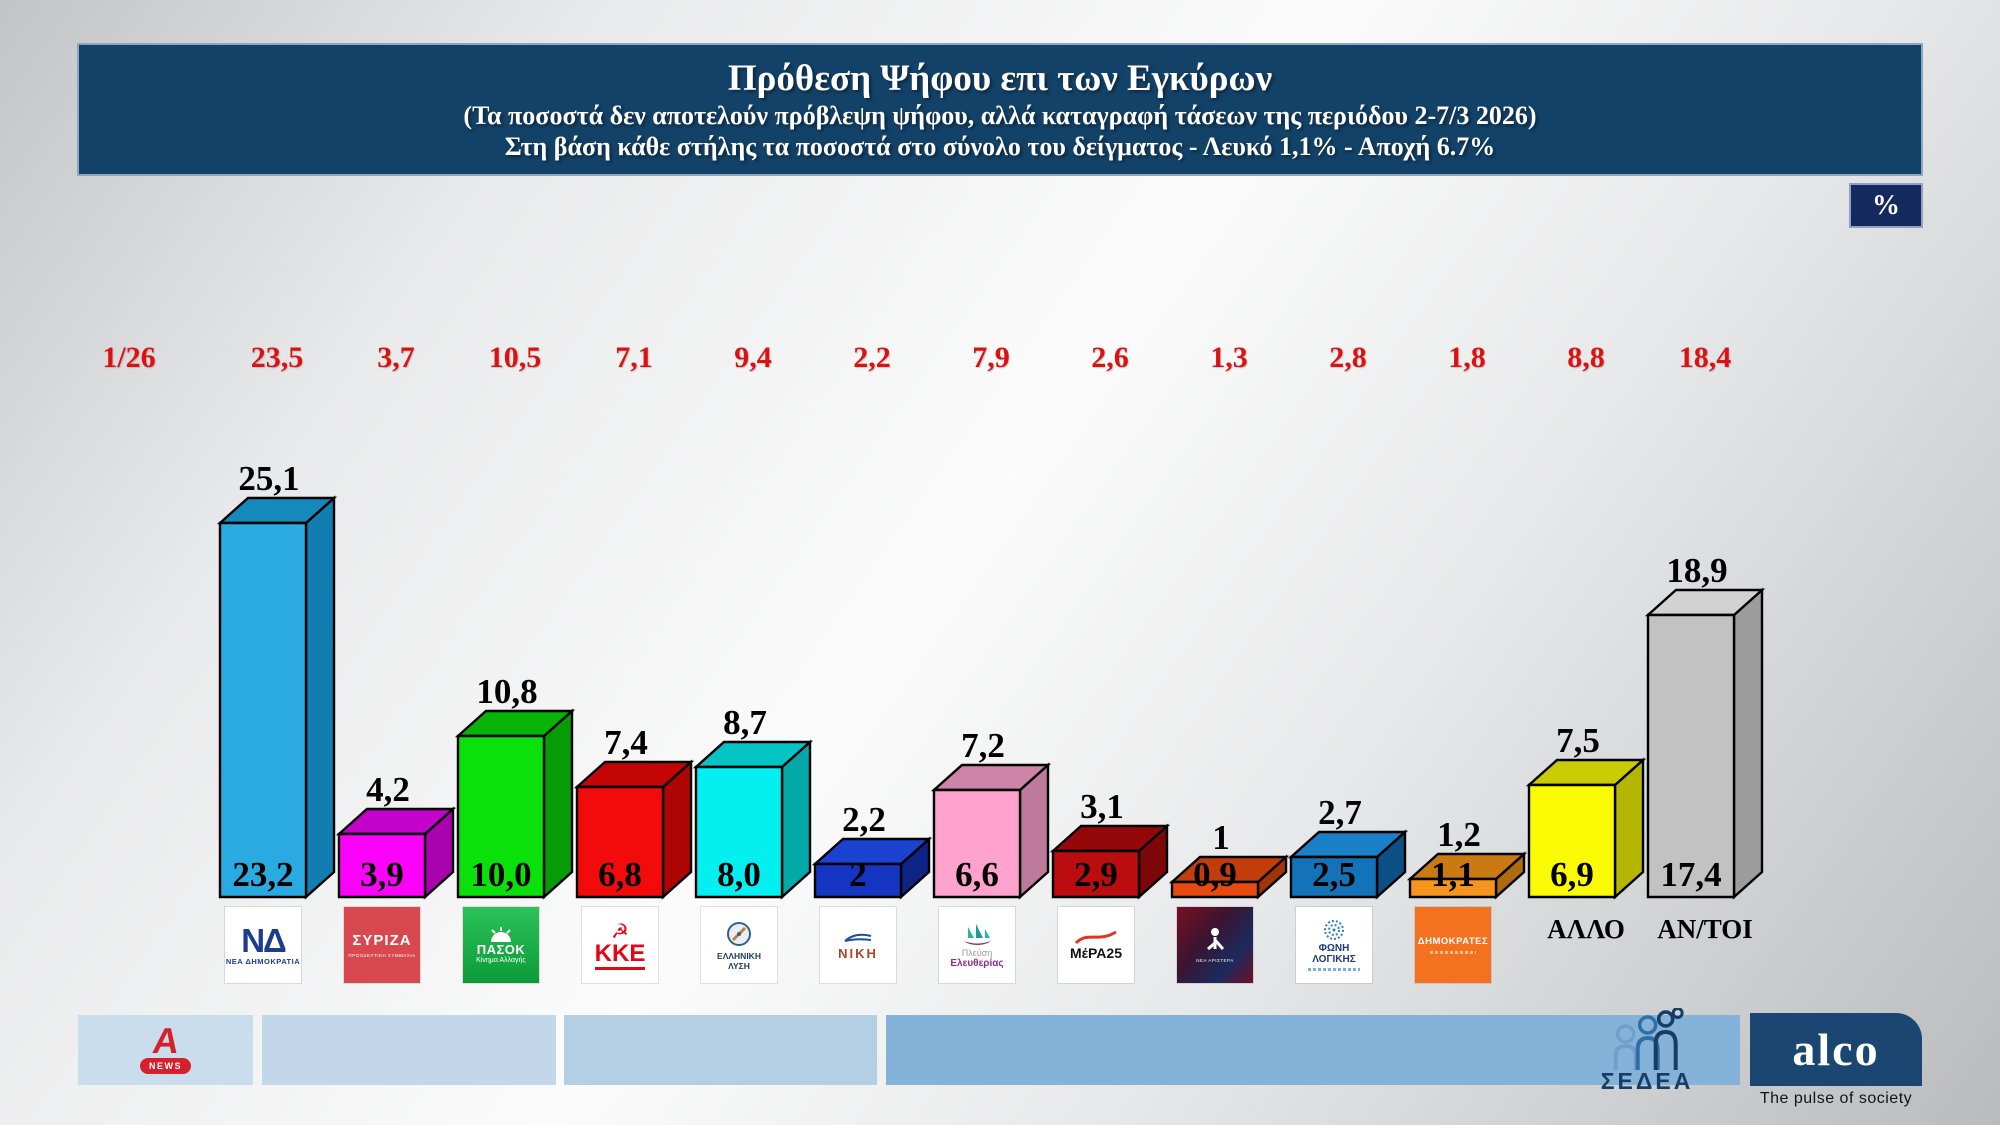  I want to click on alpha-news-badge: NEWS, so click(165, 1066).